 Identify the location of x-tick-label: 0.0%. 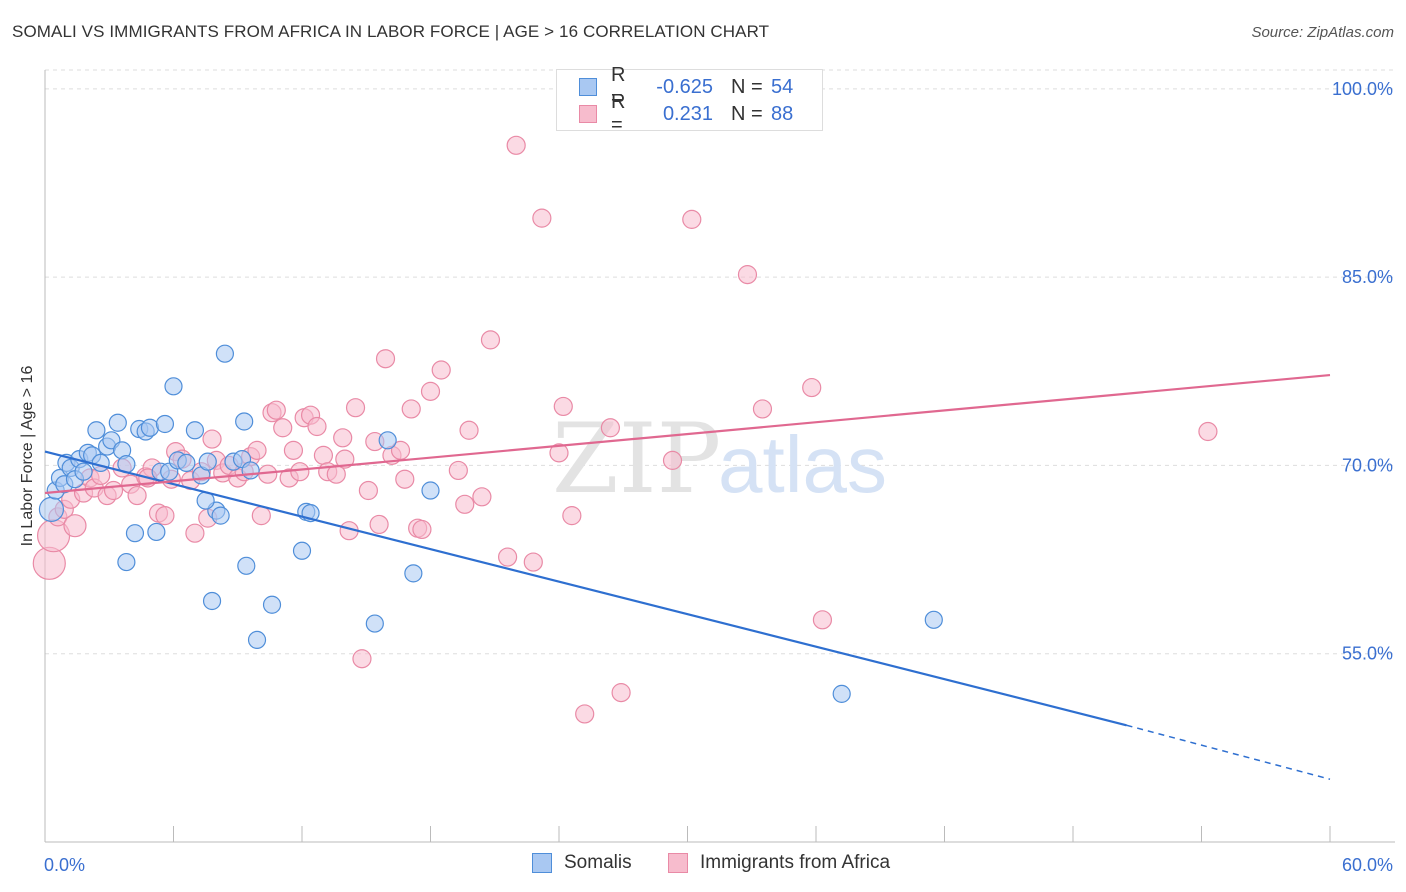
(64, 865).